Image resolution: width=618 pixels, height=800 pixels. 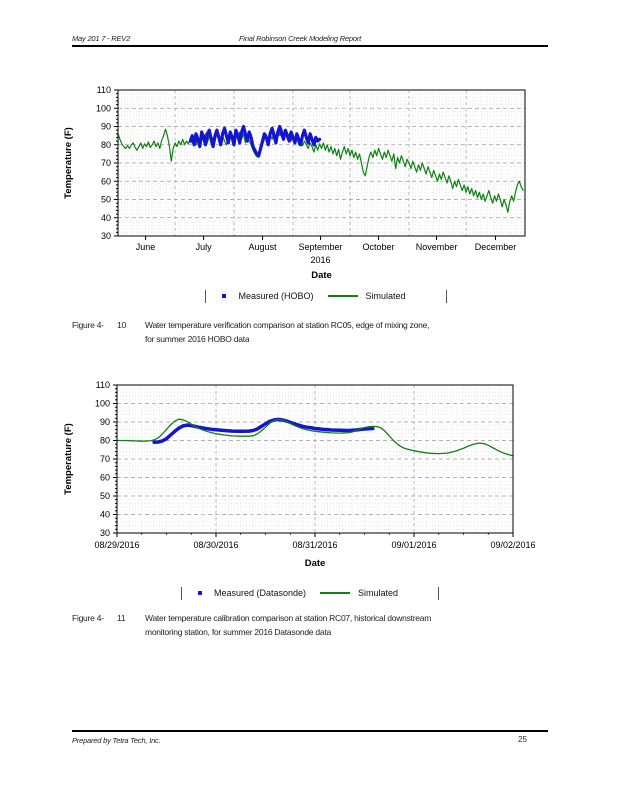 What do you see at coordinates (276, 296) in the screenshot?
I see `measured-hobo-label: Measured (HOBO)` at bounding box center [276, 296].